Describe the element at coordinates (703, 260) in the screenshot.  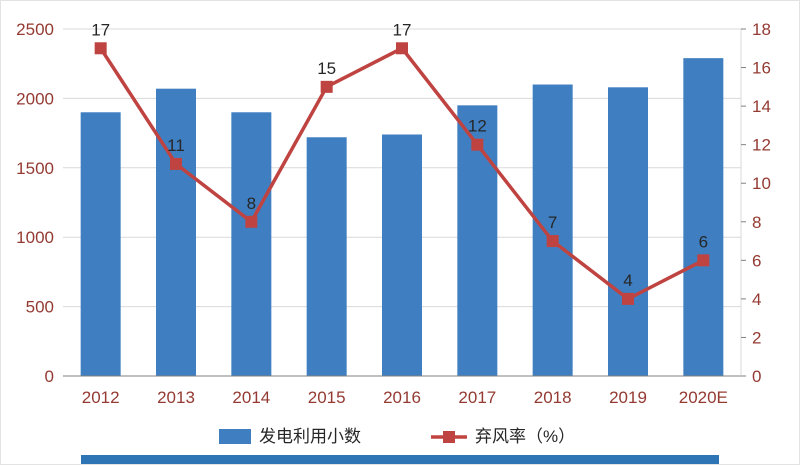
I see `line-marker-2020E` at that location.